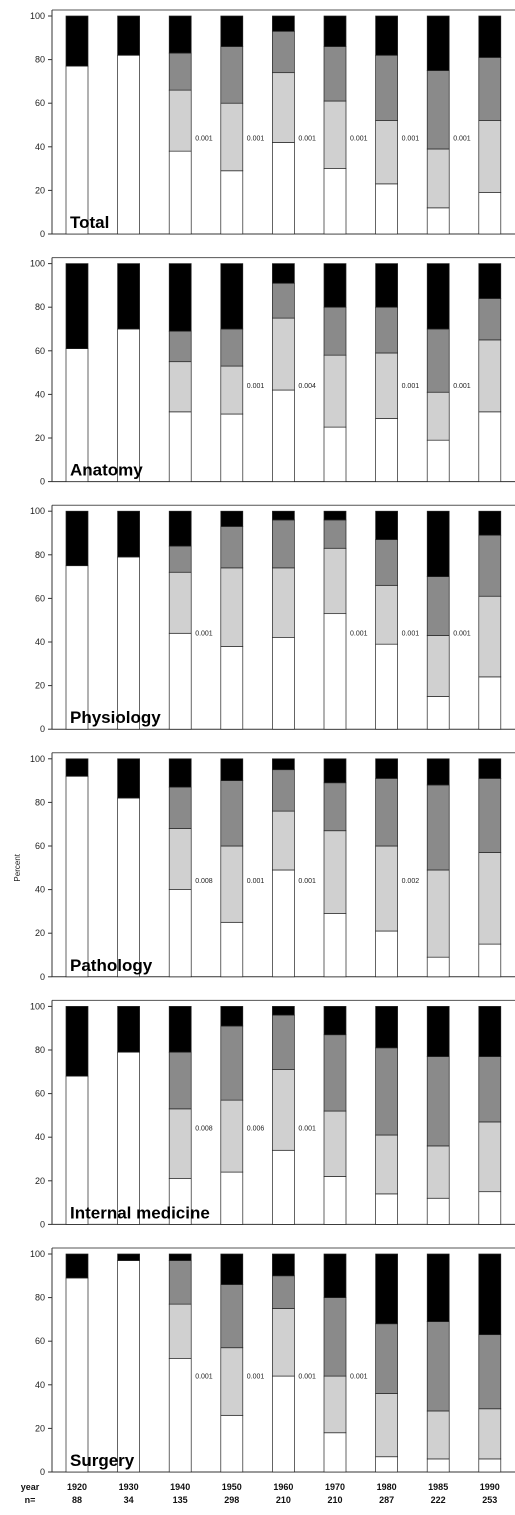 This screenshot has height=1515, width=515. Describe the element at coordinates (77, 1487) in the screenshot. I see `x-tick-label-year: 1920` at that location.